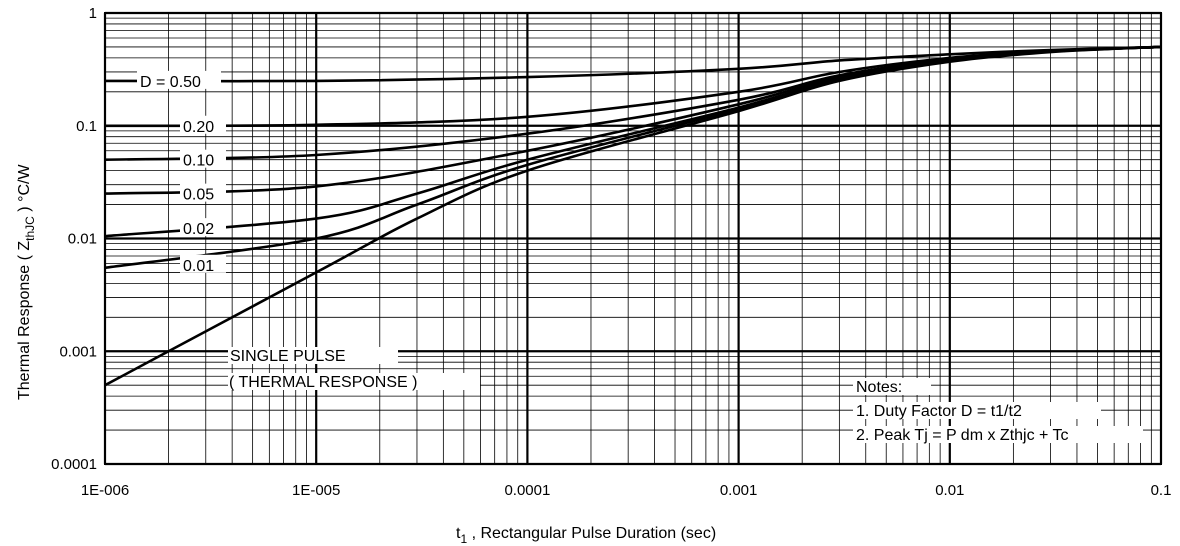 This screenshot has width=1180, height=546. I want to click on x-tick-label: 0.1, so click(1161, 490).